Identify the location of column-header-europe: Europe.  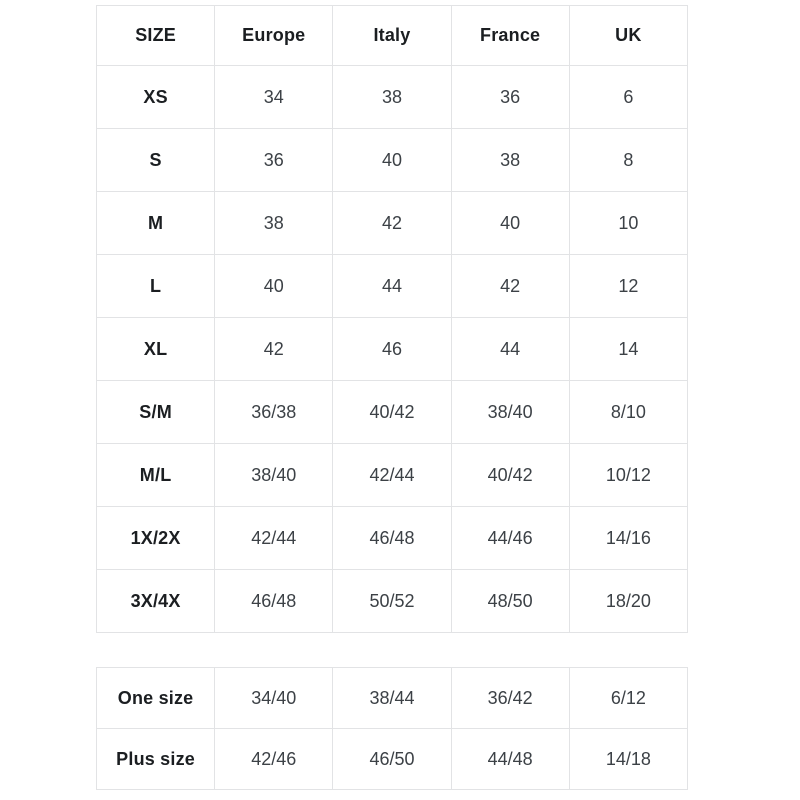
(274, 35).